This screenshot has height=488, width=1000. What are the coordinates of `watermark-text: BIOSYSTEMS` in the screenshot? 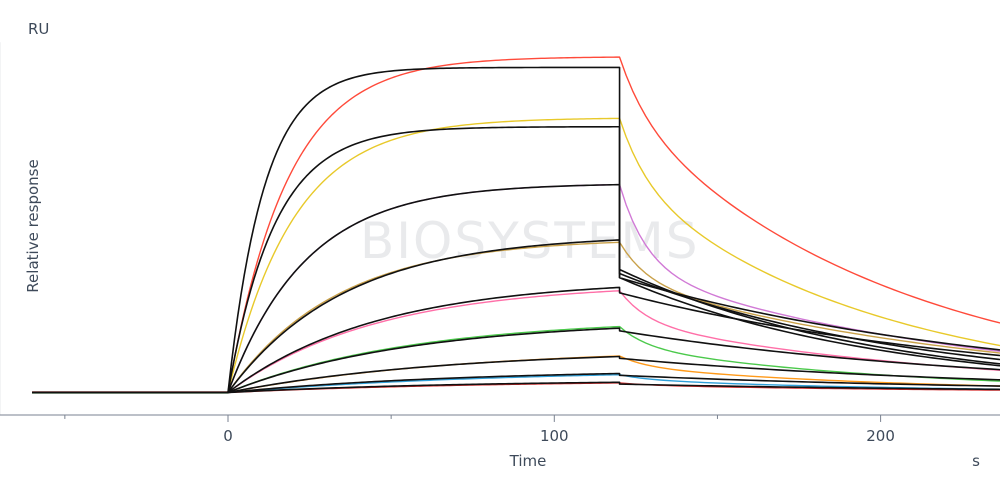 It's located at (529, 241).